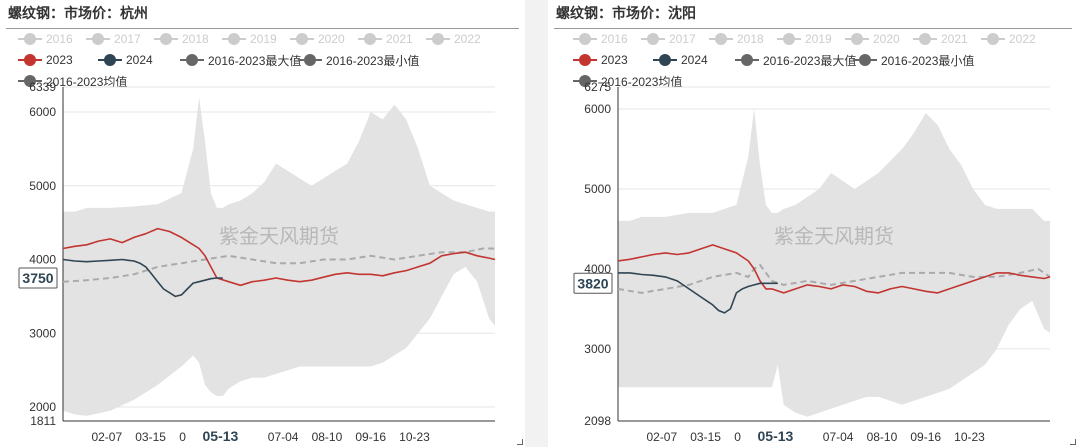 The width and height of the screenshot is (1078, 447). What do you see at coordinates (42, 407) in the screenshot?
I see `y-tick-label: 2000` at bounding box center [42, 407].